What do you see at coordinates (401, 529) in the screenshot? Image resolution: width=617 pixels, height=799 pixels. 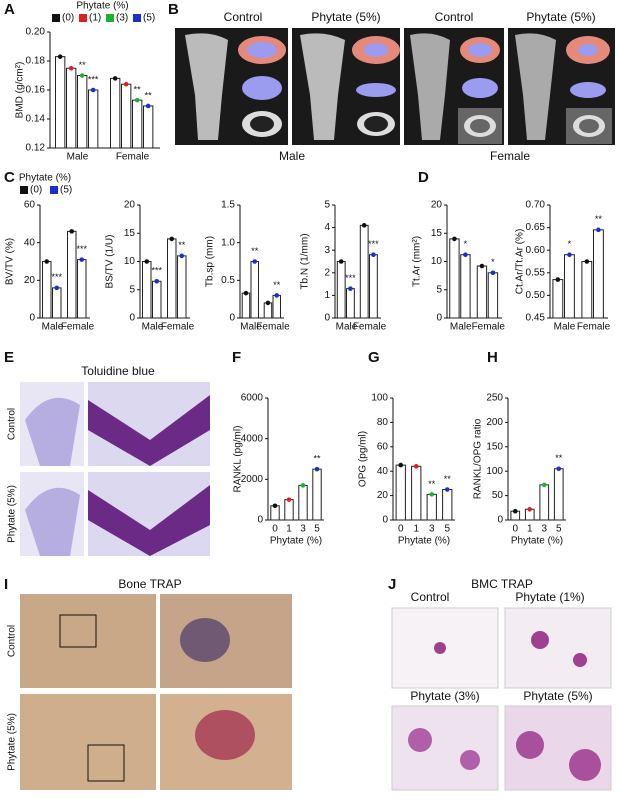 I see `x-tick-label: 0` at bounding box center [401, 529].